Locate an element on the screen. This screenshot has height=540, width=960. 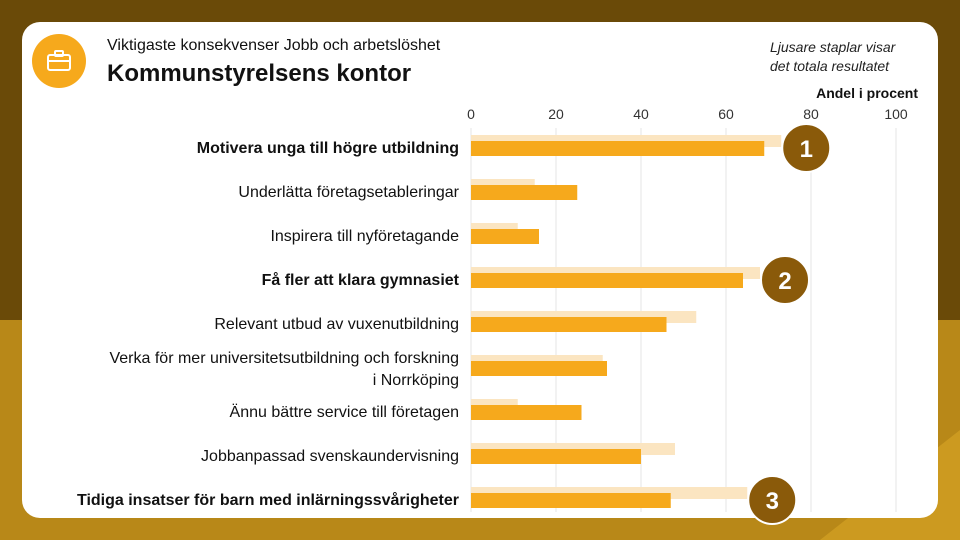
category-label: Jobbanpassad svenskaundervisning is located at coordinates (330, 456).